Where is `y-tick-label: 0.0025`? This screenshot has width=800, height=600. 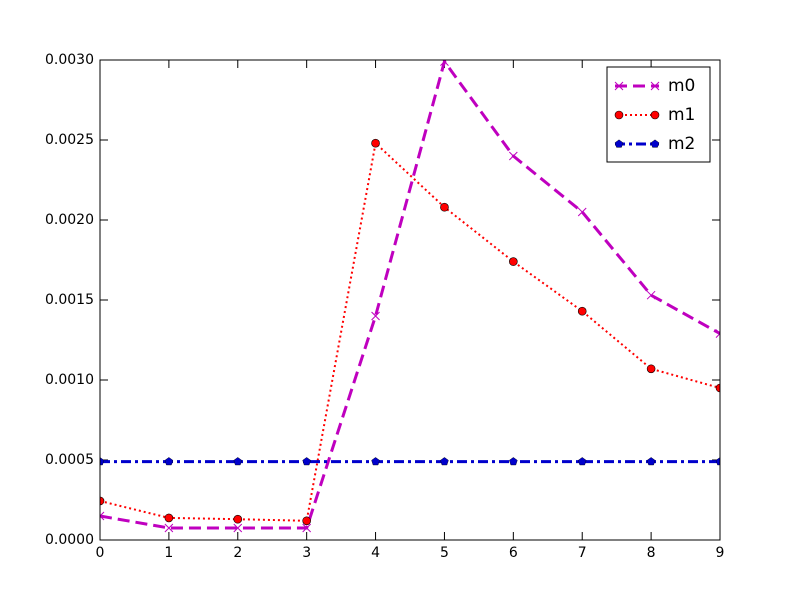
y-tick-label: 0.0025 is located at coordinates (69, 140).